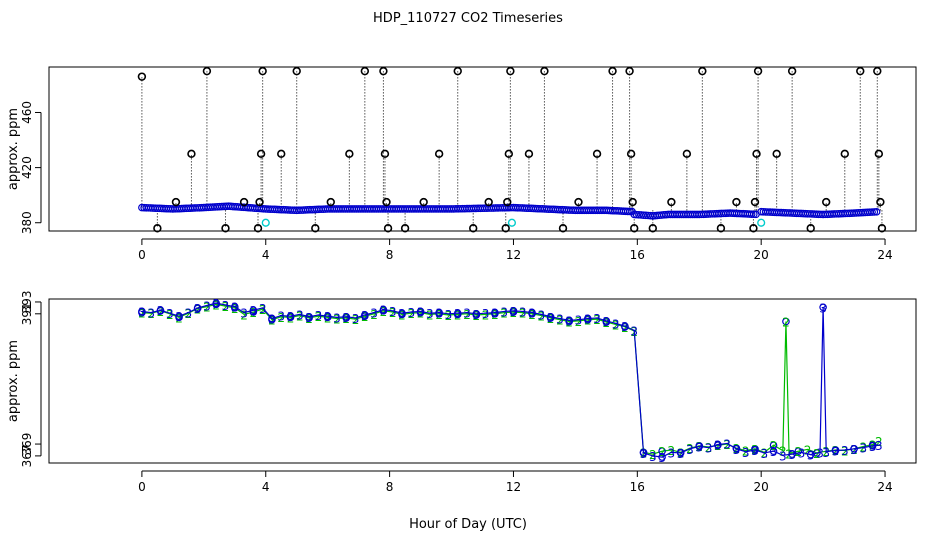 The height and width of the screenshot is (540, 936). What do you see at coordinates (27, 167) in the screenshot?
I see `top-y-tick-label: 420` at bounding box center [27, 167].